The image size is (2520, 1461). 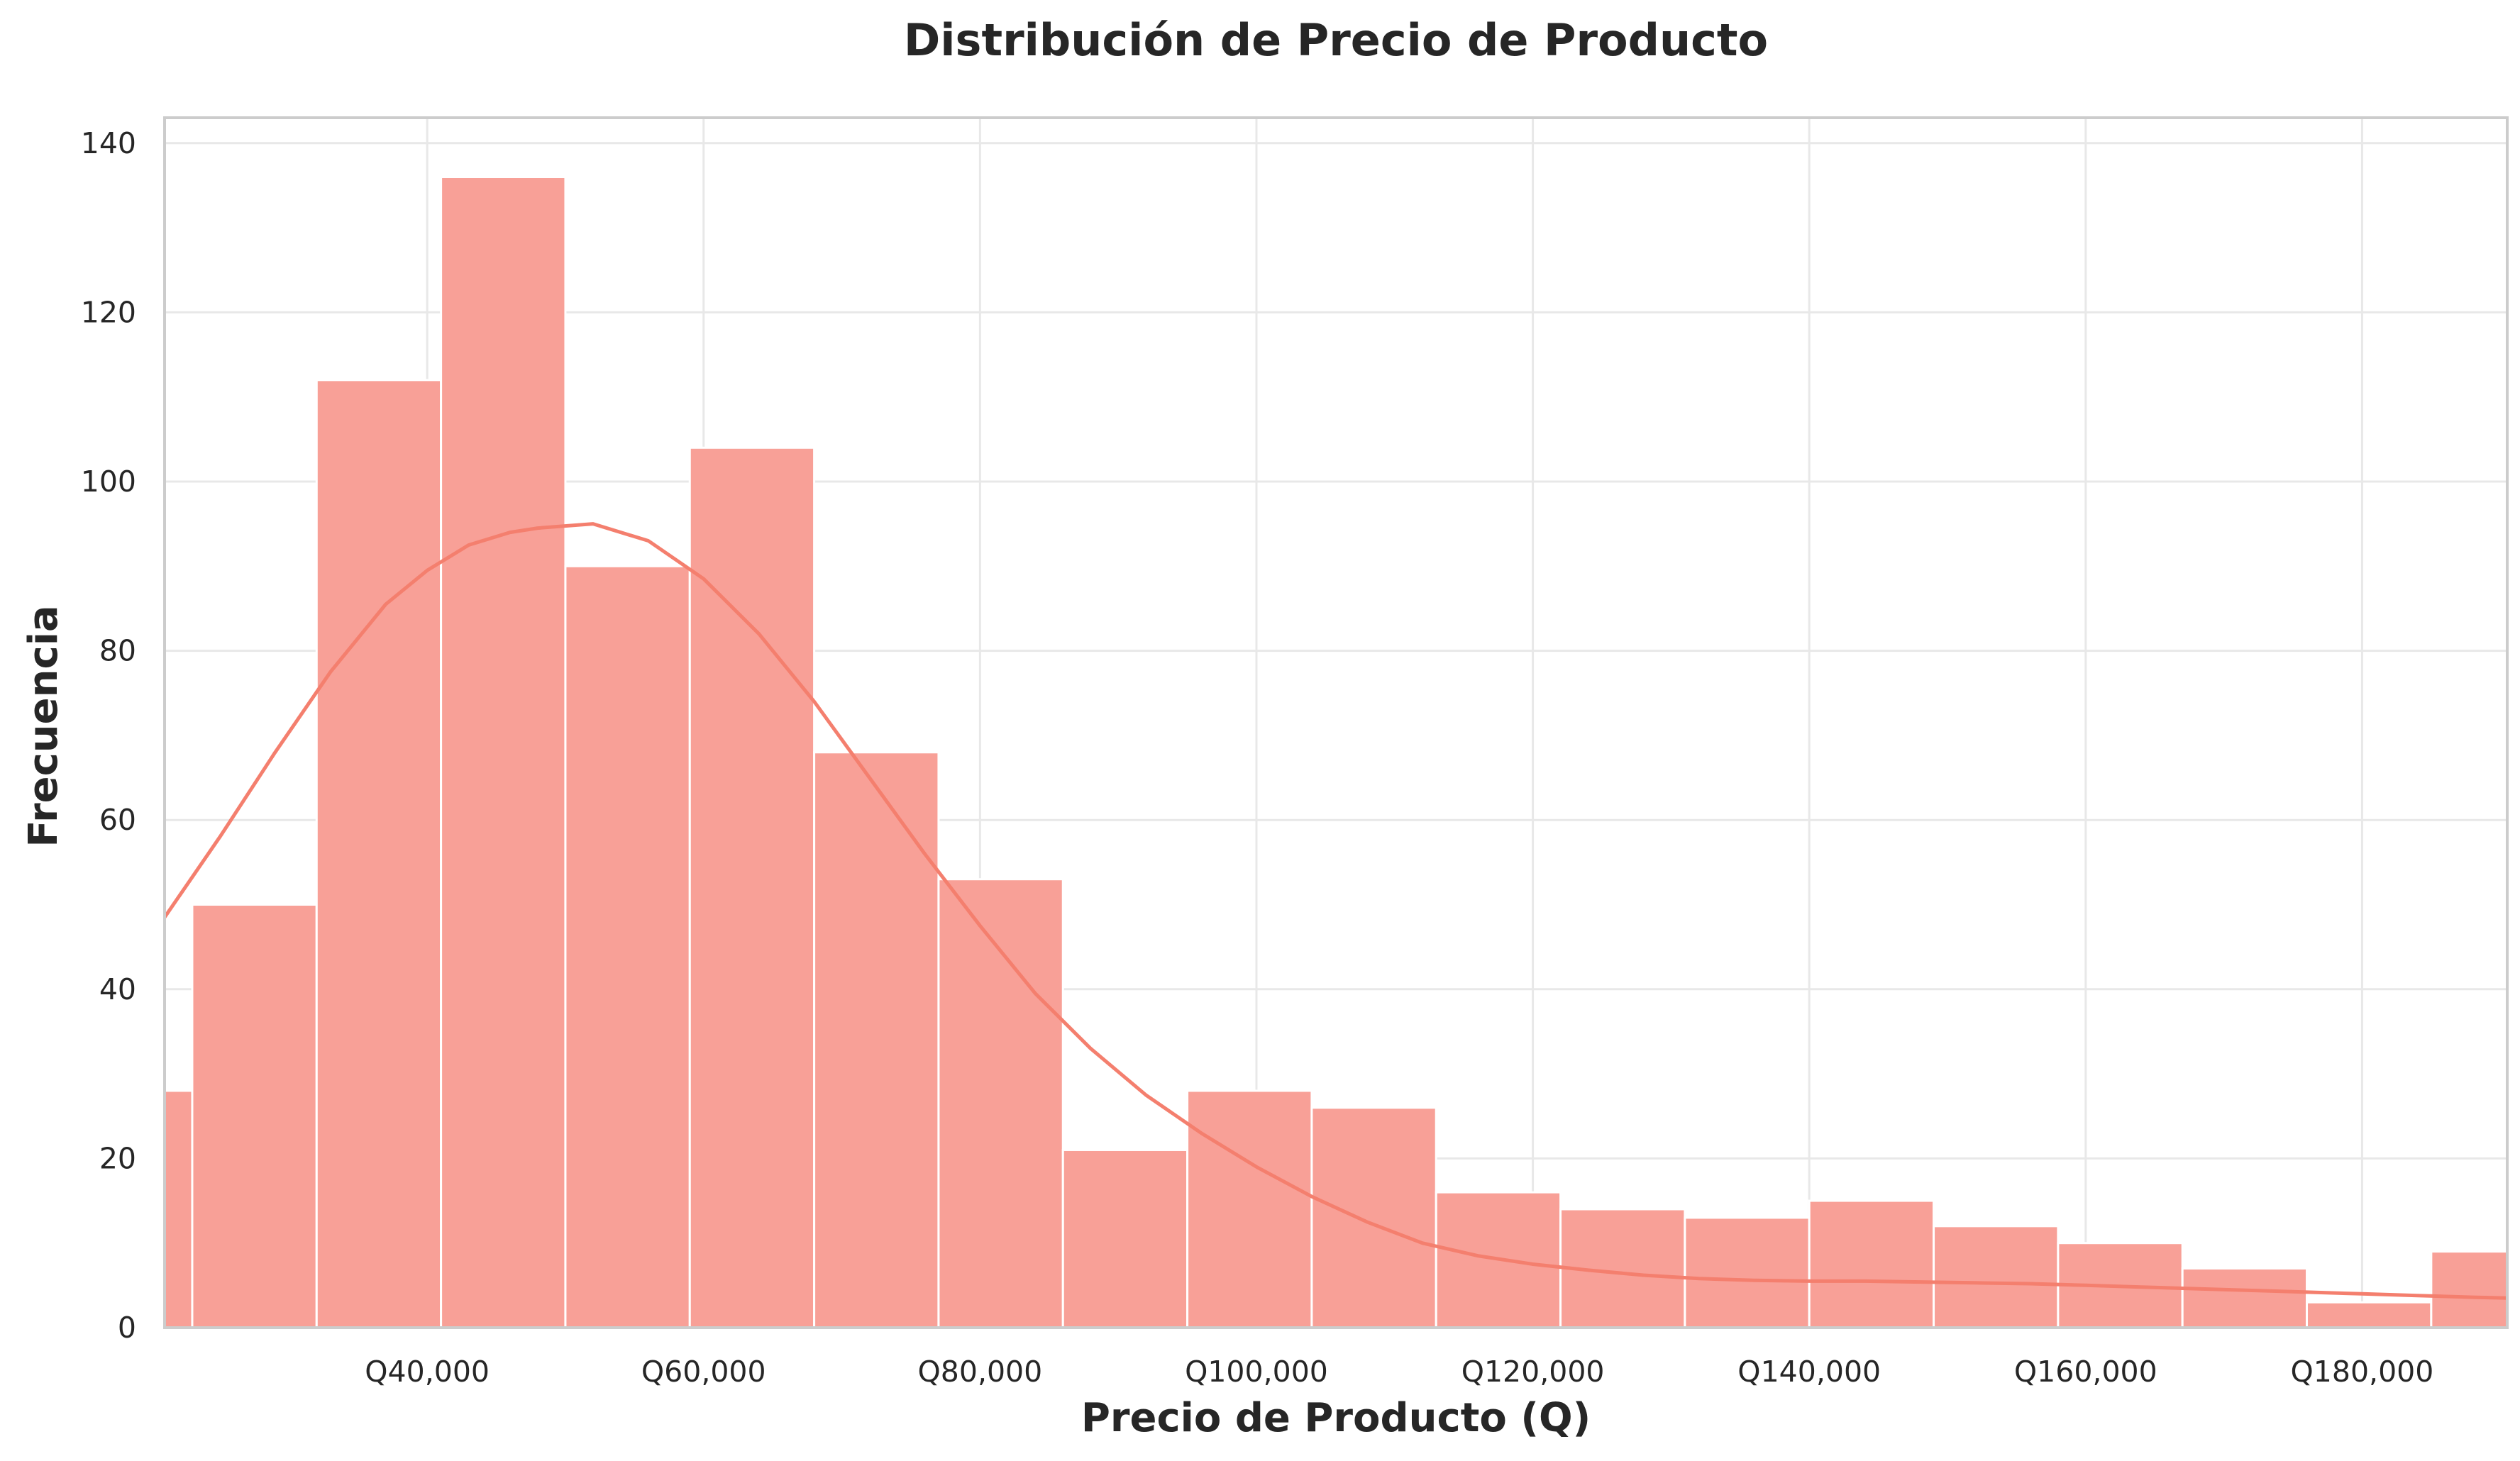 I want to click on y-tick-label: 60, so click(x=117, y=820).